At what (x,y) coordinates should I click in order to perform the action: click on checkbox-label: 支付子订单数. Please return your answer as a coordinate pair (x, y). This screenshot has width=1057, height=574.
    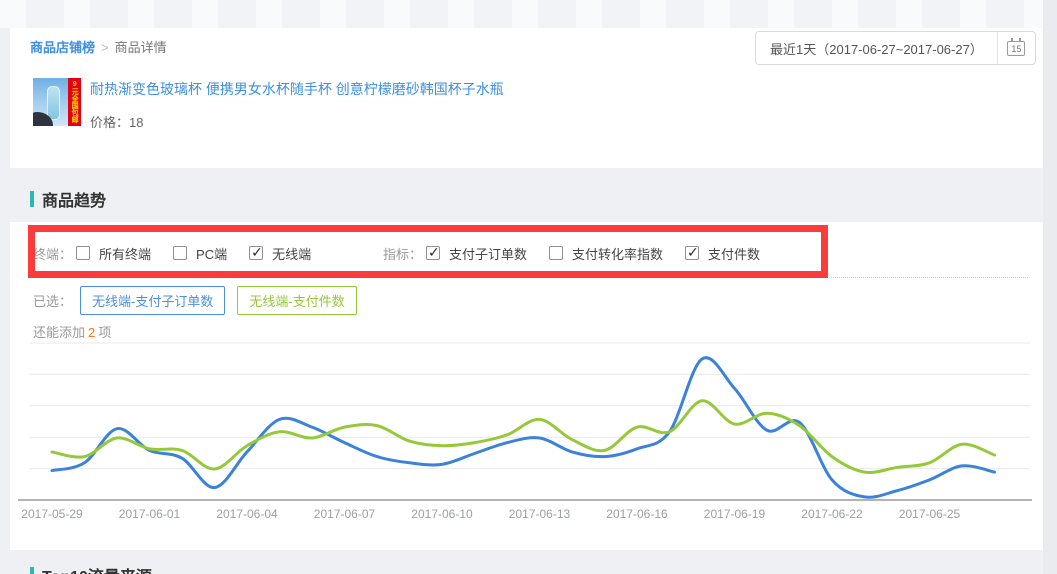
    Looking at the image, I should click on (488, 254).